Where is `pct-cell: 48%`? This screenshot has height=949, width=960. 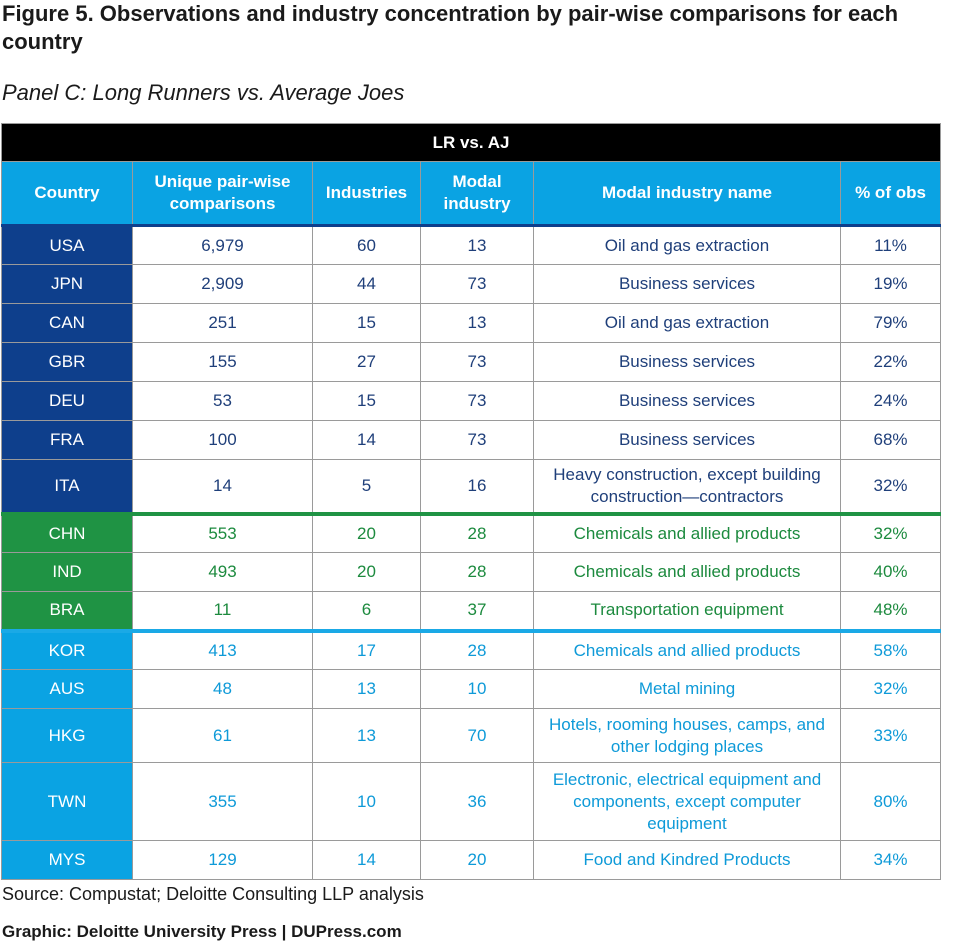
pct-cell: 48% is located at coordinates (890, 611).